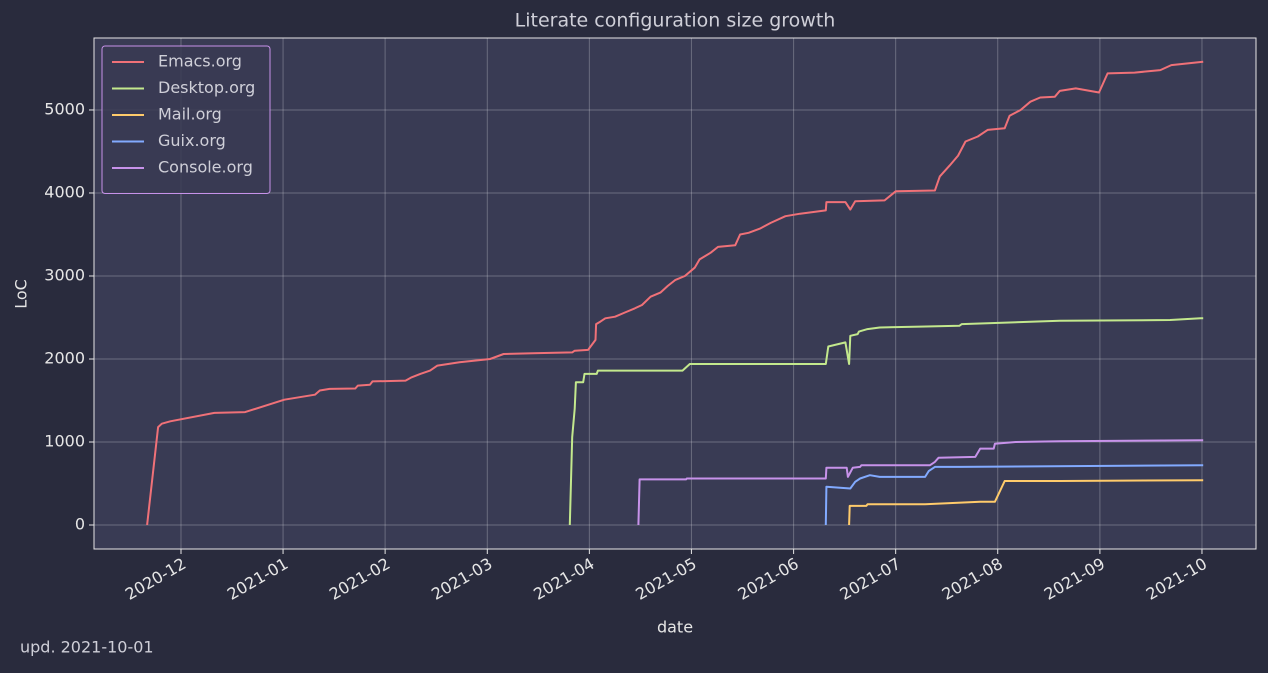 The image size is (1268, 673). What do you see at coordinates (206, 87) in the screenshot?
I see `legend-label: Desktop.org` at bounding box center [206, 87].